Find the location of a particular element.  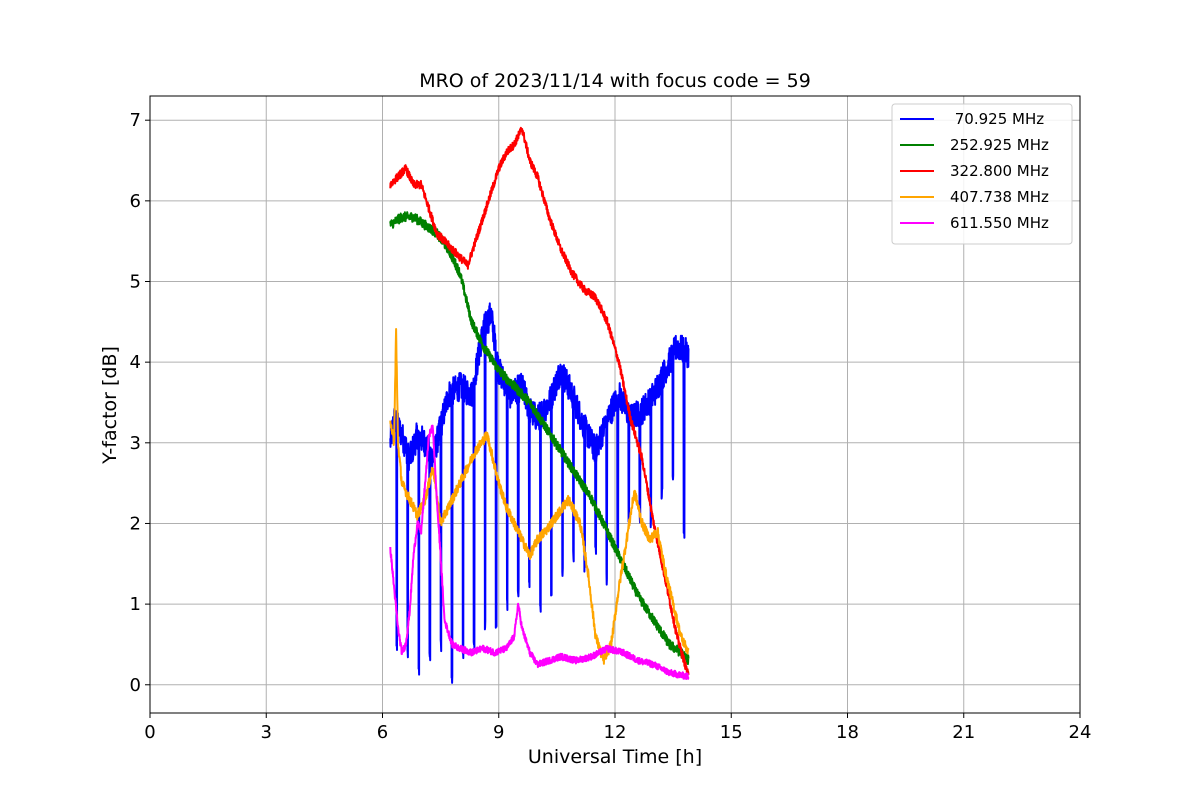

legend-label: 322.800 MHz is located at coordinates (999, 171).